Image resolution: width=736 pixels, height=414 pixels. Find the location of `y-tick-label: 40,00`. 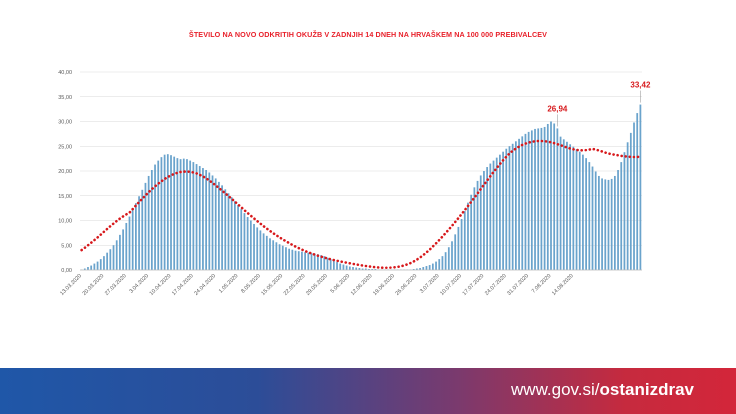

y-tick-label: 40,00 is located at coordinates (65, 73).